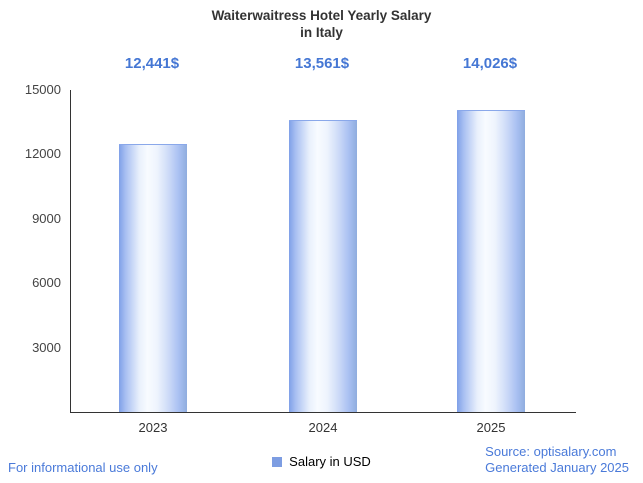  I want to click on y-axis-tick-12000: 12000, so click(42, 154).